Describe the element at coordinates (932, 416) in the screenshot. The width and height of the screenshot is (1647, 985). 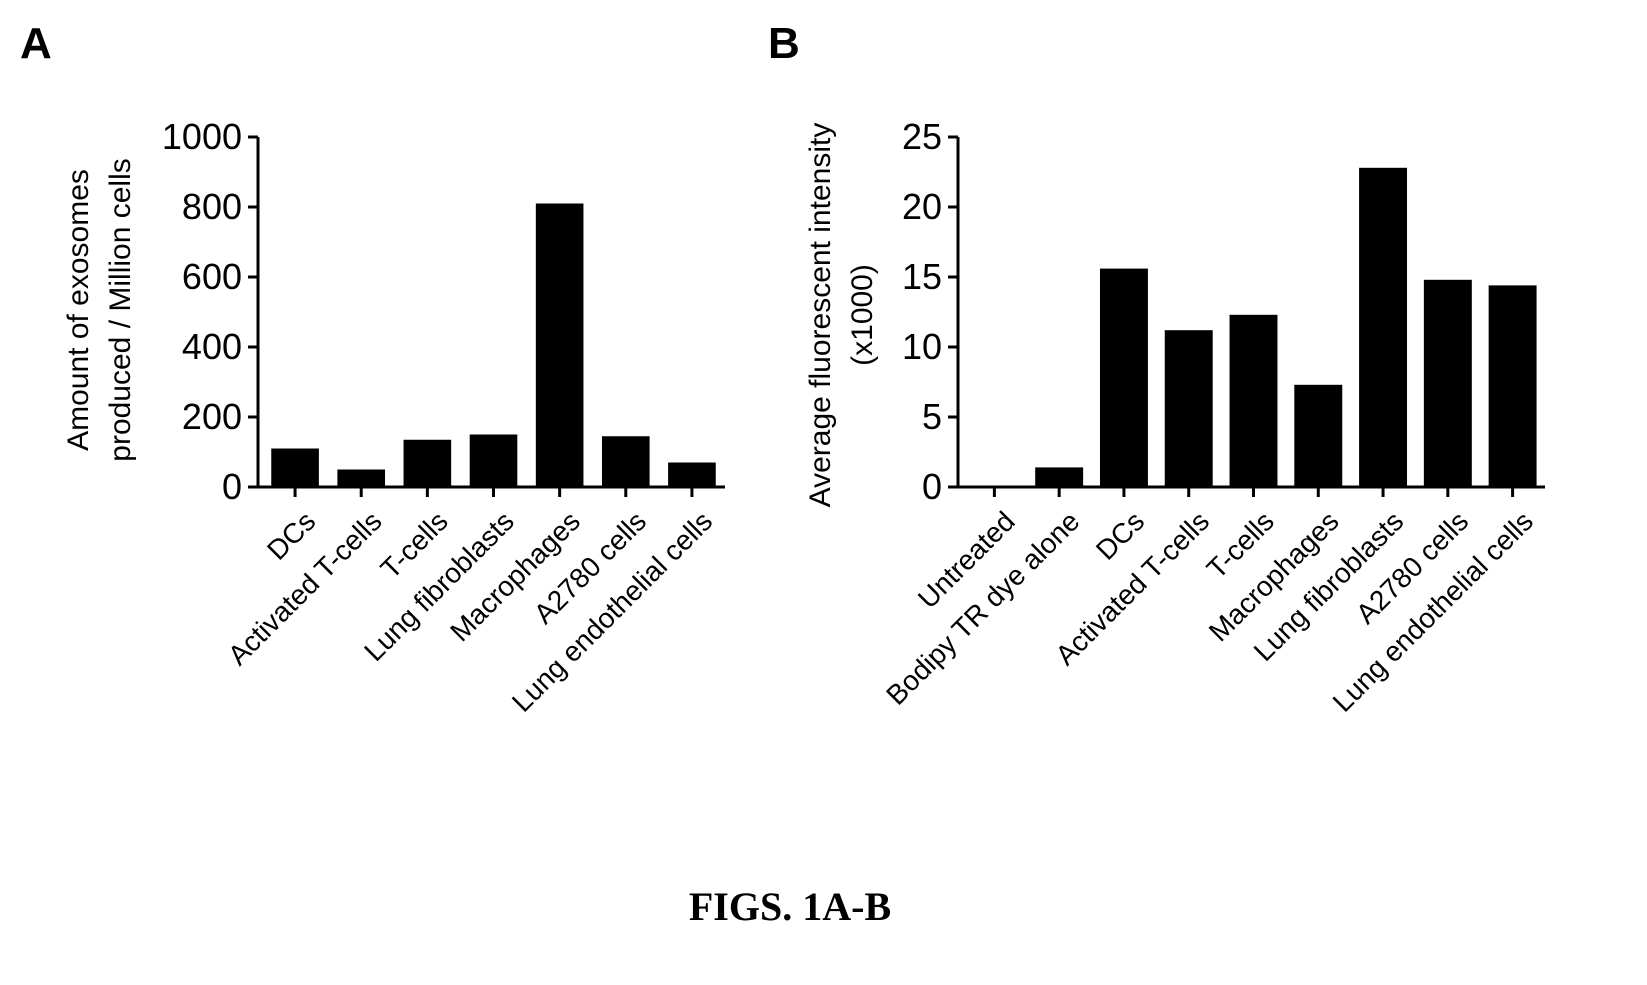
I see `y-tick-label: 5` at that location.